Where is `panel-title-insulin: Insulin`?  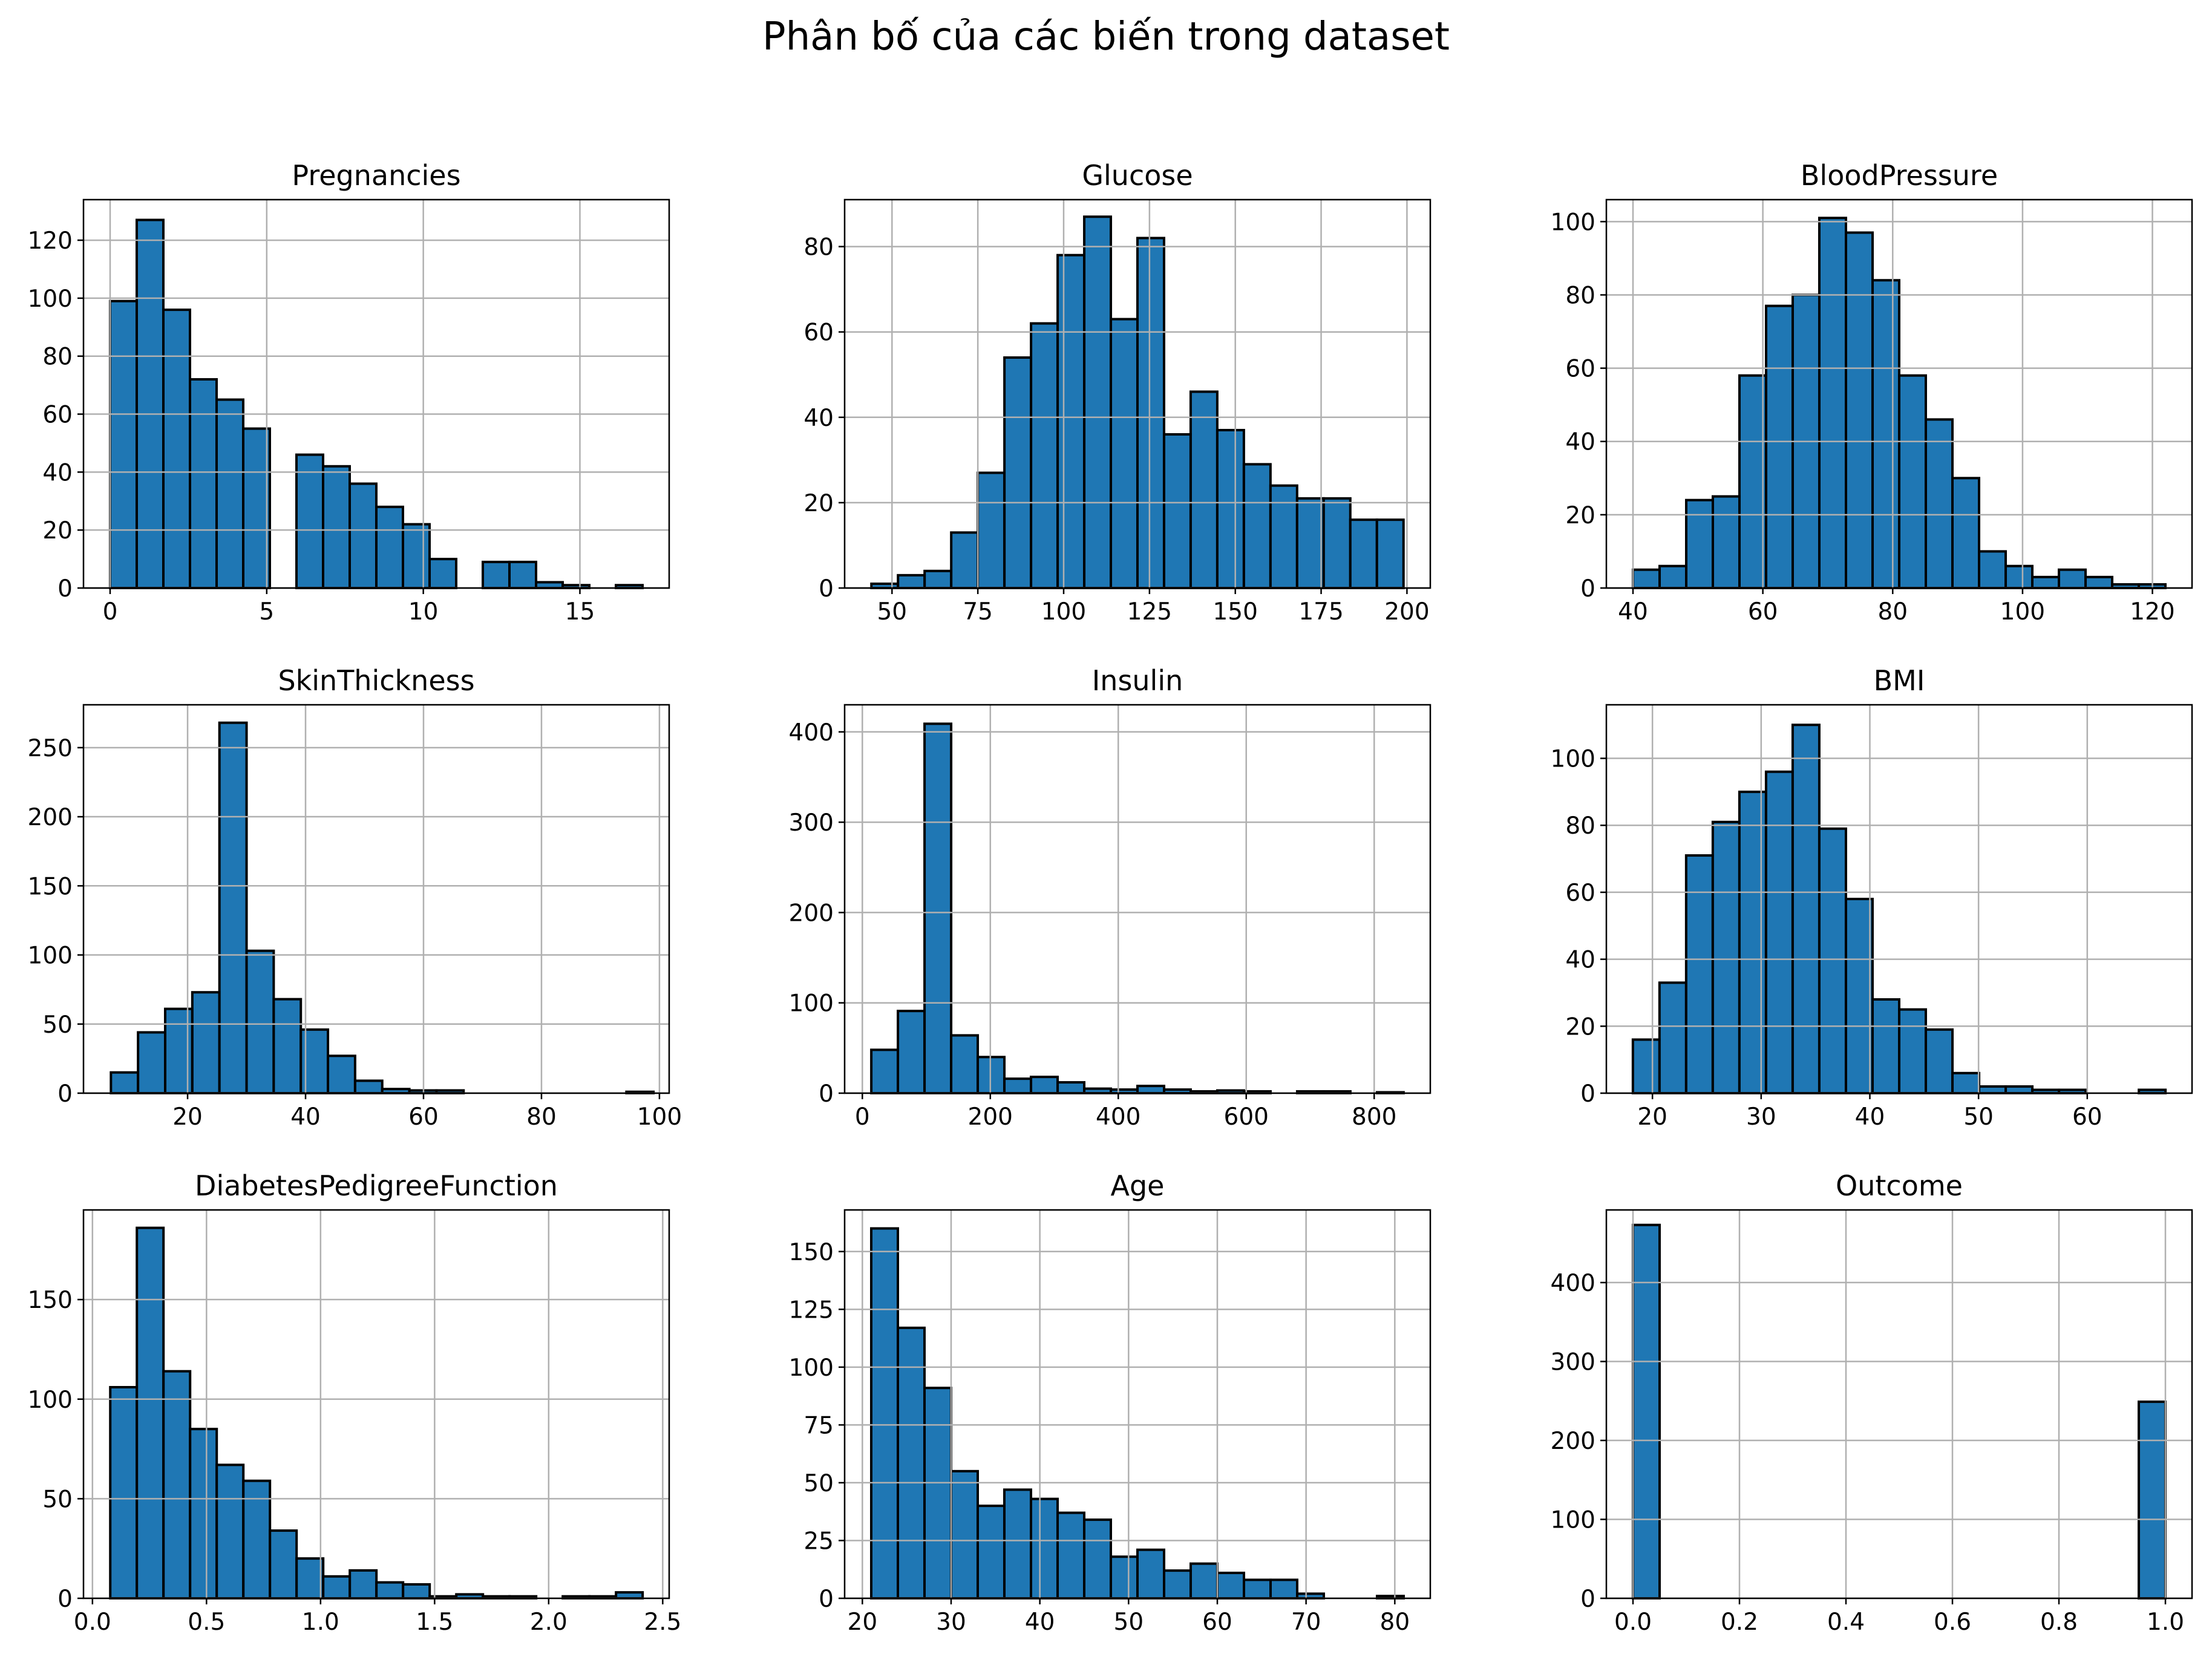
panel-title-insulin: Insulin is located at coordinates (1137, 680).